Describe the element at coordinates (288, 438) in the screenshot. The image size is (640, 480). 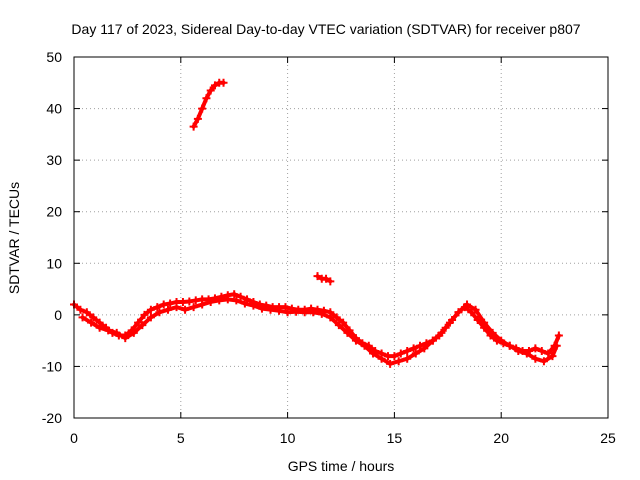
I see `x-tick-label: 10` at that location.